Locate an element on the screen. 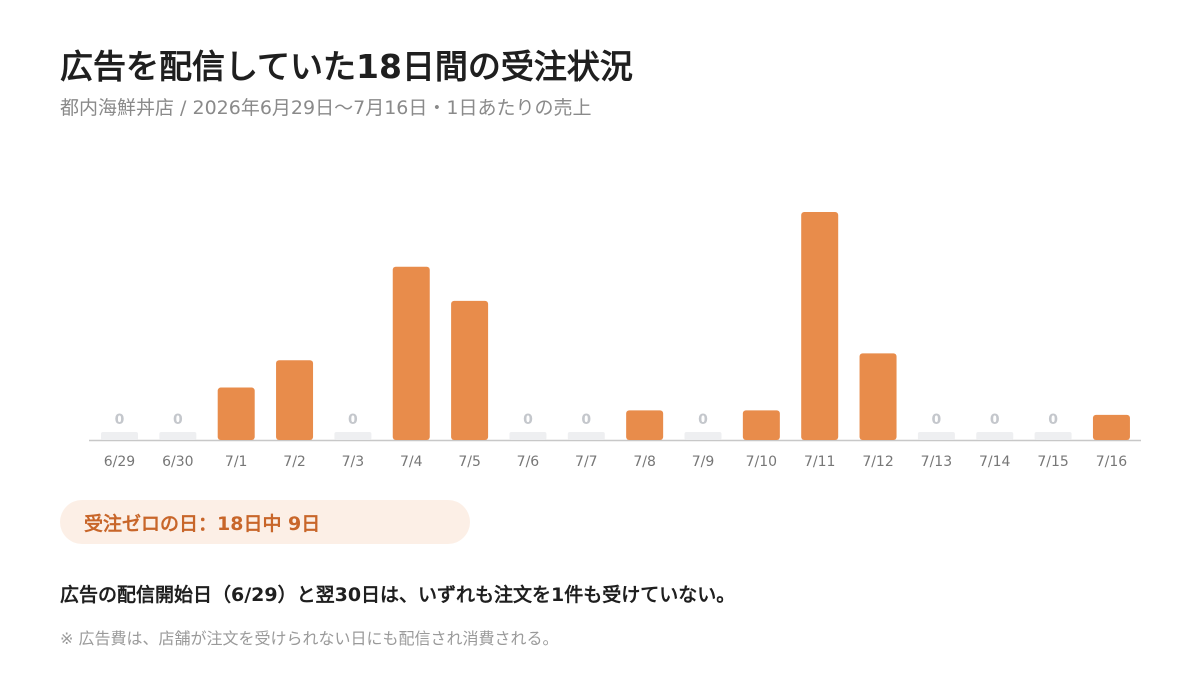  x-tick-label: 6/29 is located at coordinates (119, 462).